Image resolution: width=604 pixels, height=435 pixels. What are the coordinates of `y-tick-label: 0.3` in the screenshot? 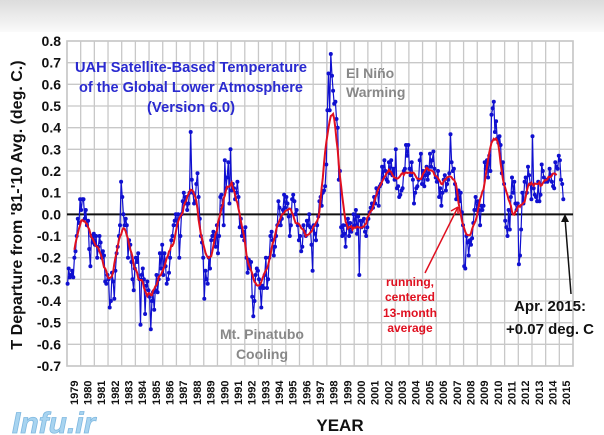 It's located at (52, 149).